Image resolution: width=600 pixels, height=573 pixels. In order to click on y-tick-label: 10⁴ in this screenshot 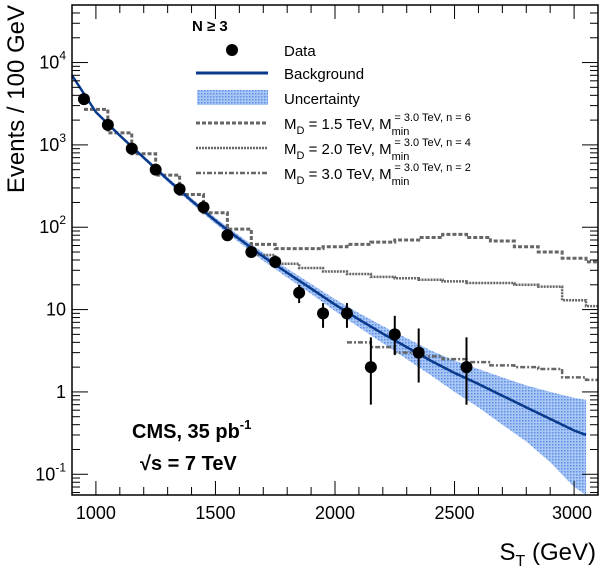, I will do `click(52, 61)`.